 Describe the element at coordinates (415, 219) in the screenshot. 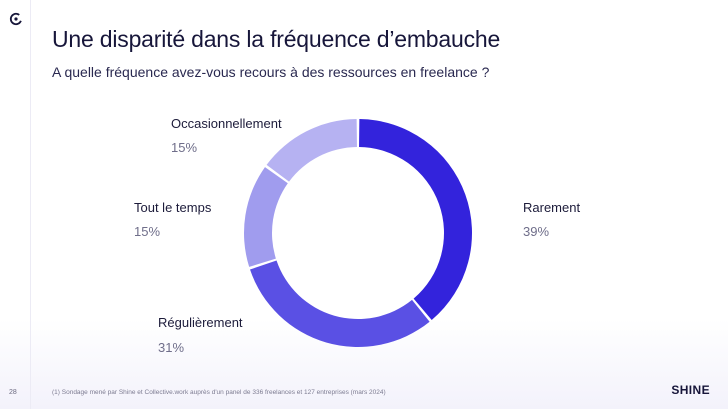

I see `donut-segment-rarement` at that location.